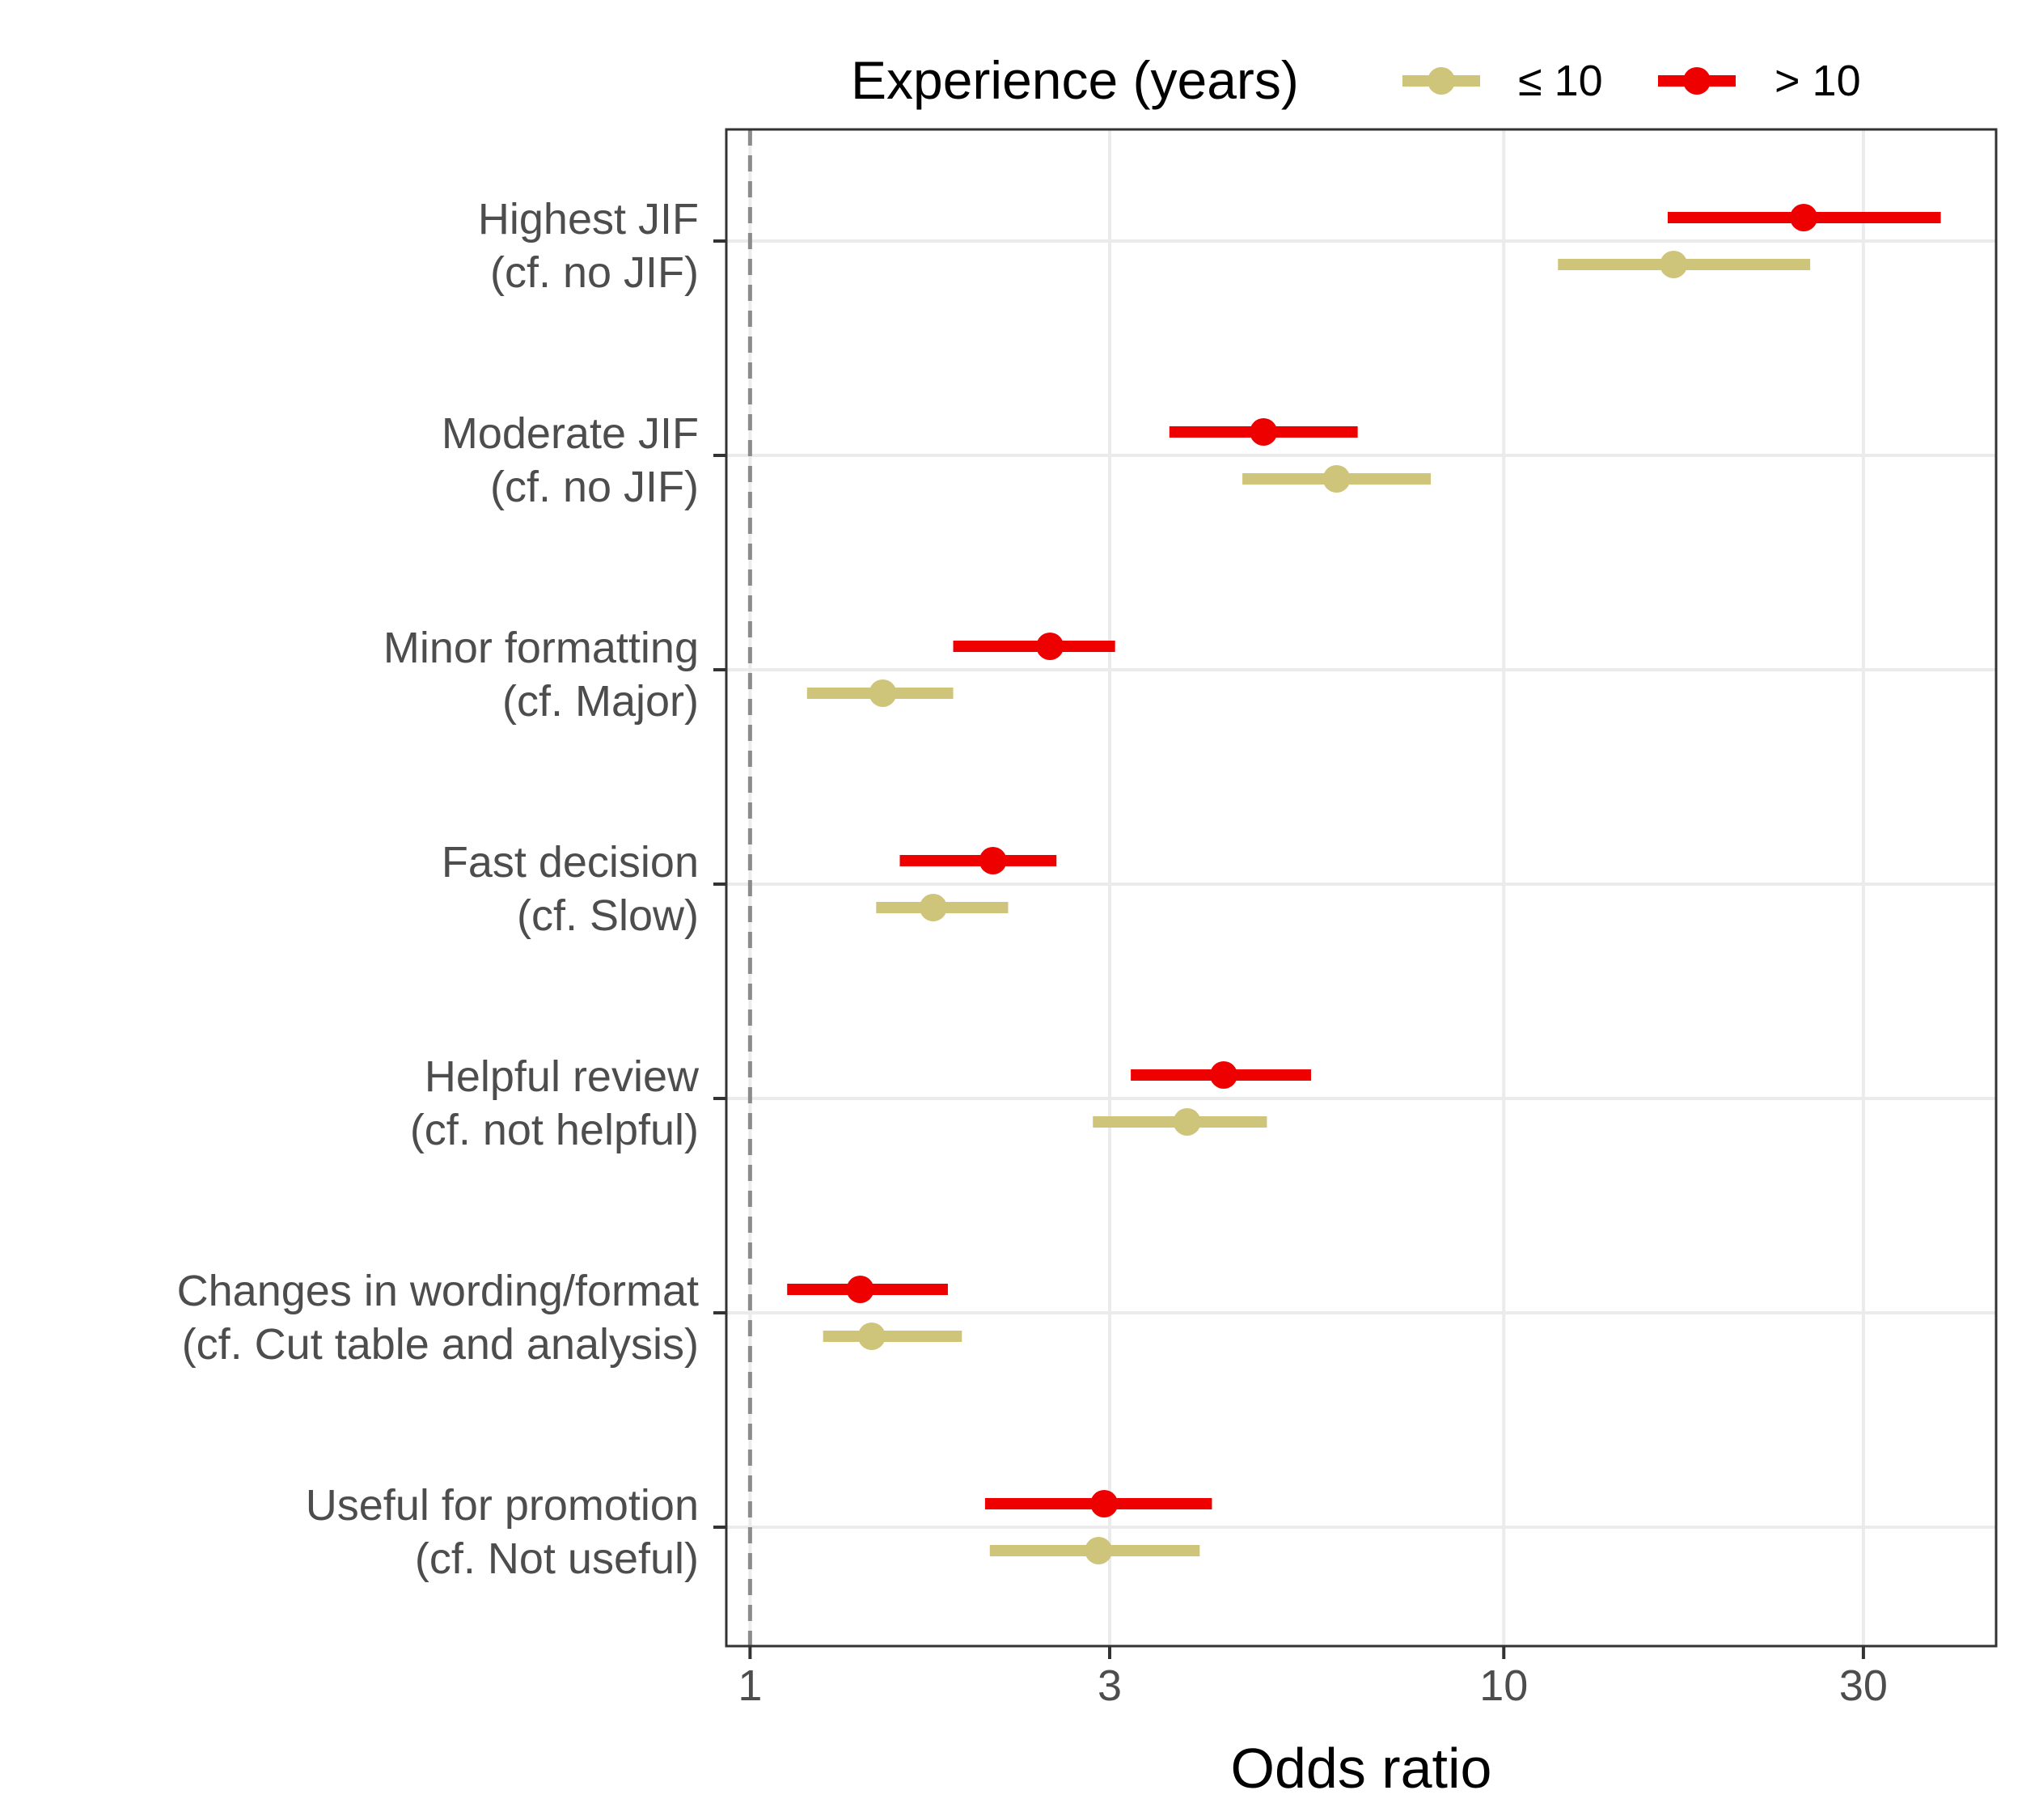 The image size is (2022, 1820). What do you see at coordinates (1560, 81) in the screenshot?
I see `legend-label-le10: ≤ 10` at bounding box center [1560, 81].